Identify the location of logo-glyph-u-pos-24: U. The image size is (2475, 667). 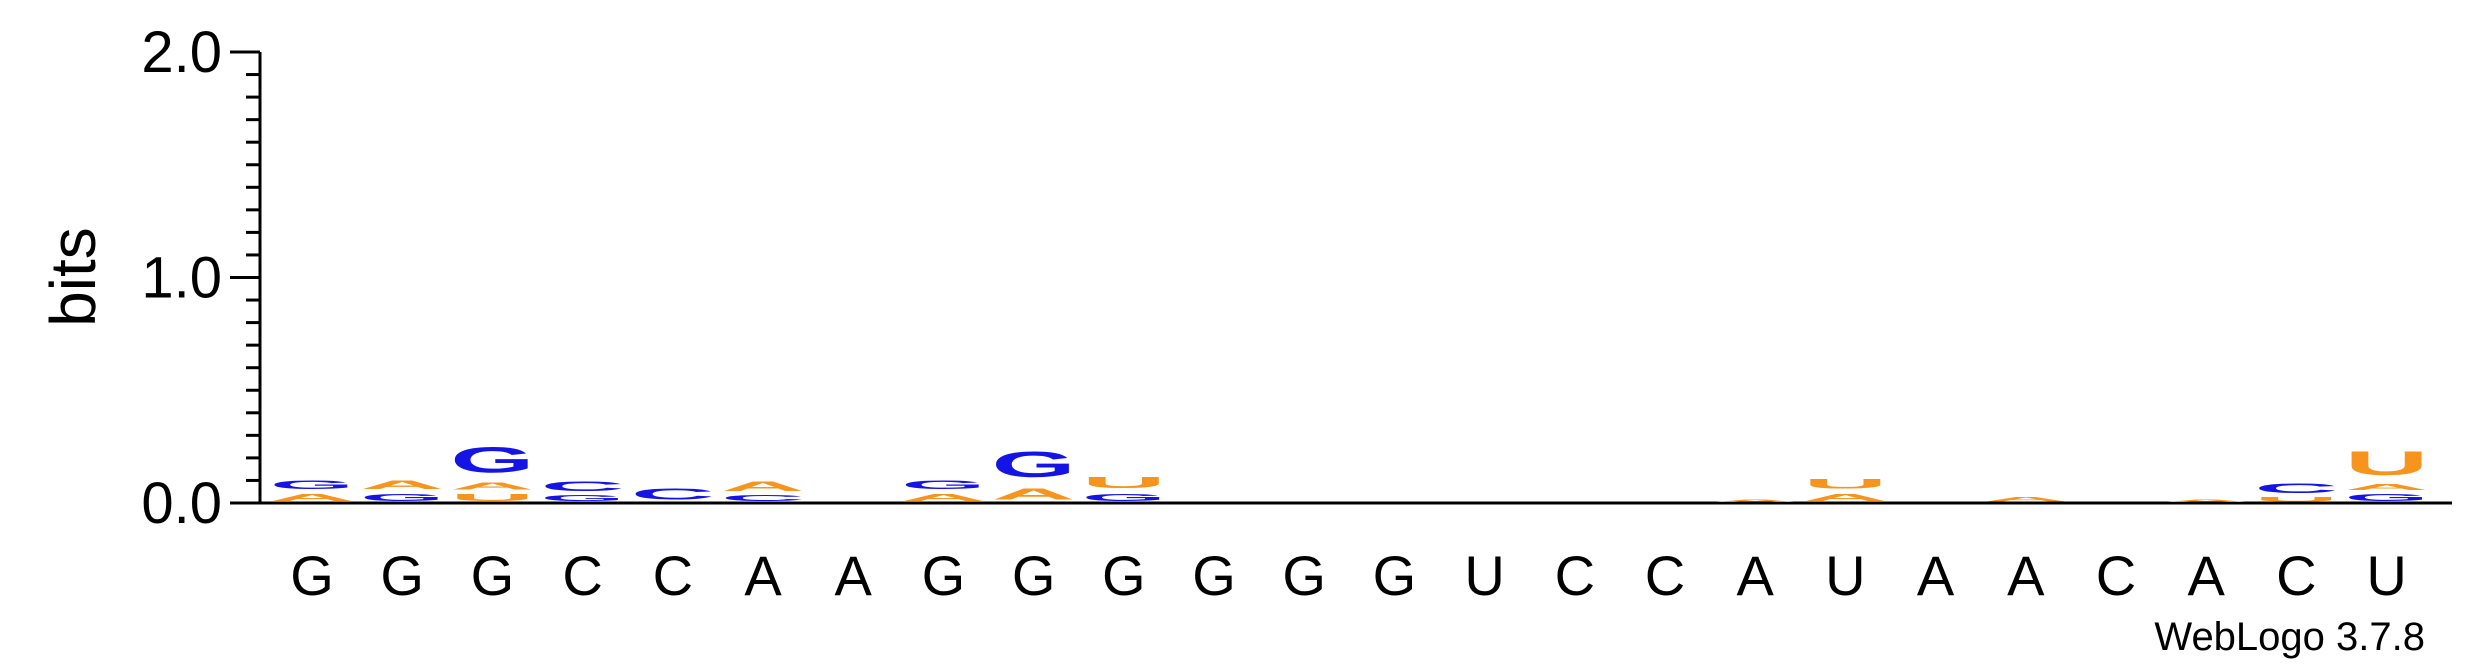
(2387, 463).